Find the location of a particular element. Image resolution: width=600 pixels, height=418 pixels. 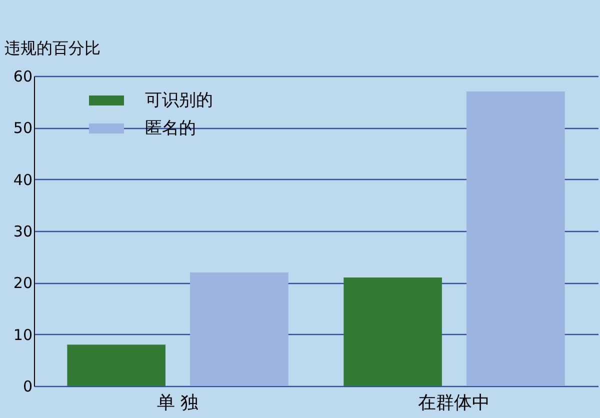

y-tick-label: 20 is located at coordinates (22, 283).